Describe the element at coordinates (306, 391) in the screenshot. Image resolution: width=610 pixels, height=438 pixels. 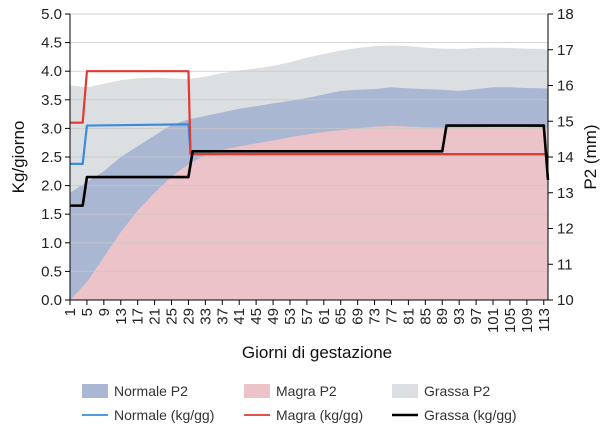
I see `legend-label: Magra P2` at that location.